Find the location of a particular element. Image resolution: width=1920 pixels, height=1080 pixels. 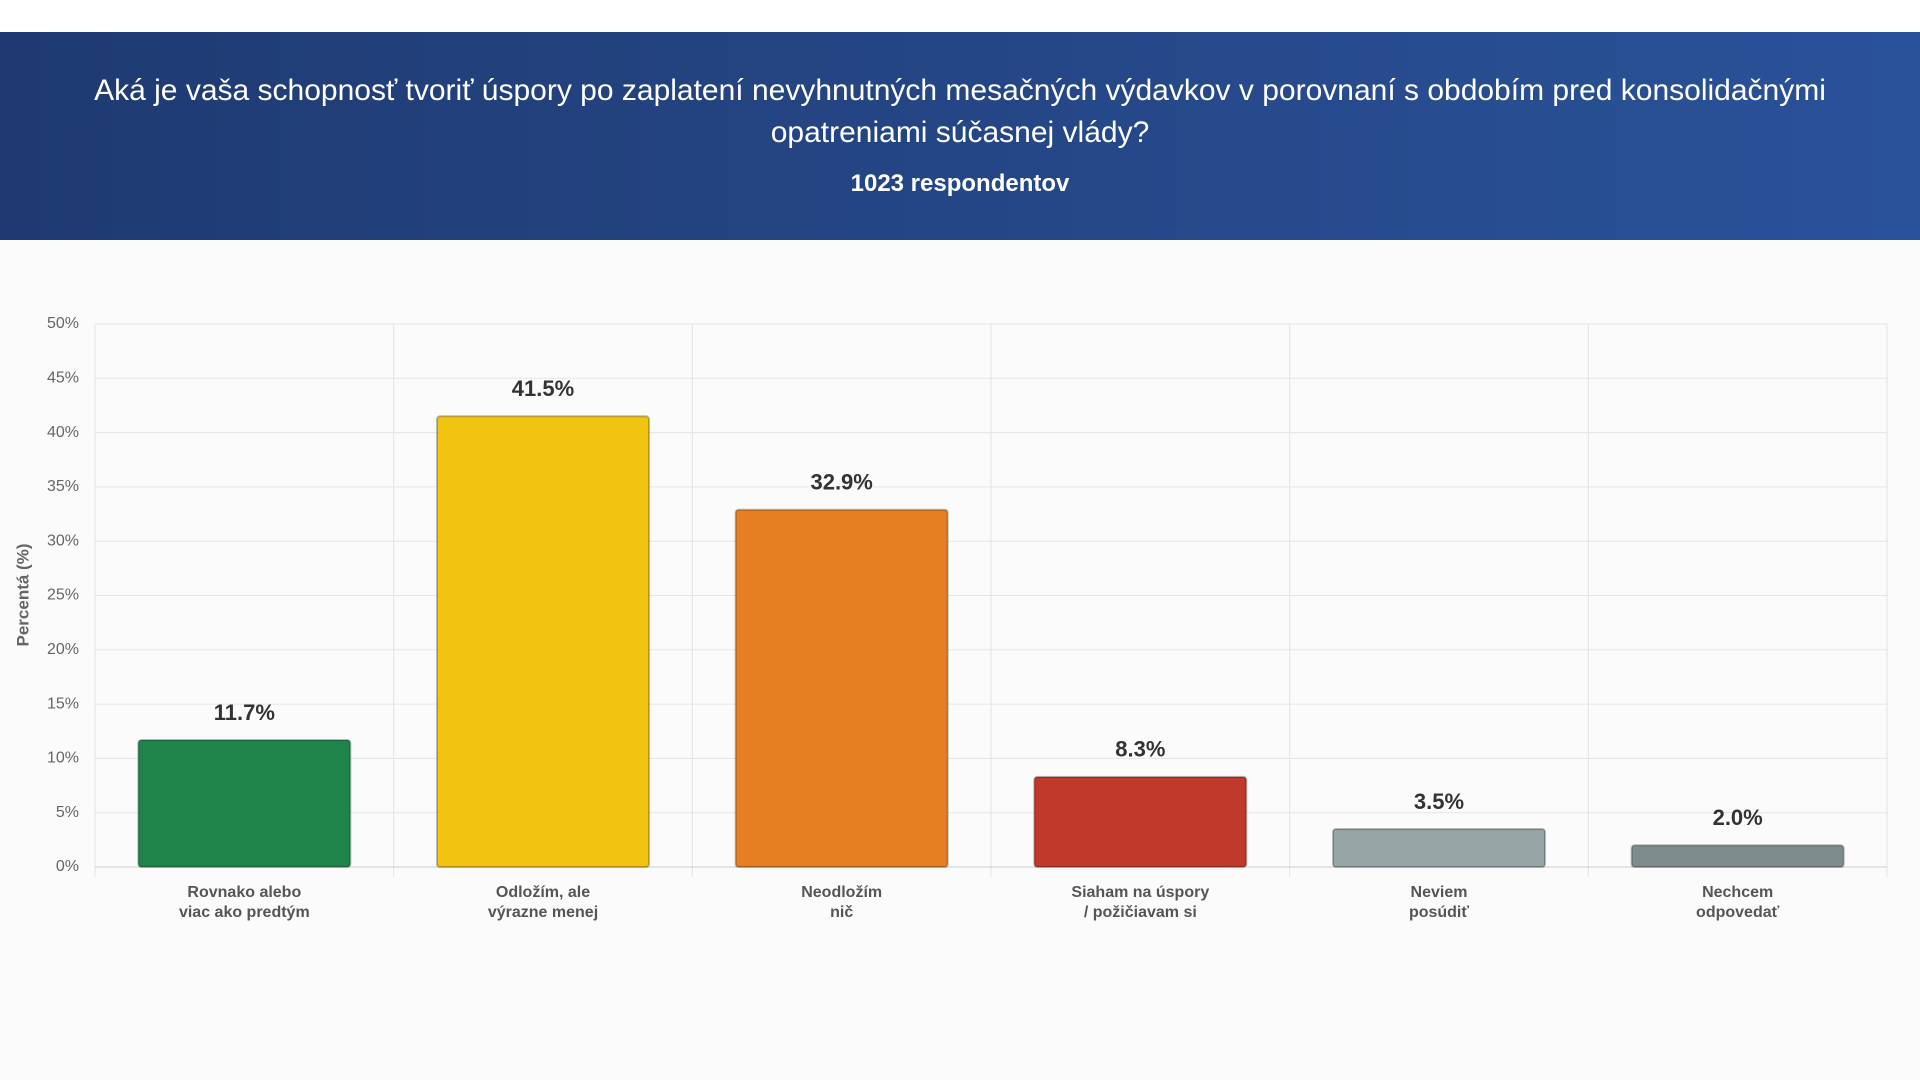

x-tick-label: Rovnako alebo is located at coordinates (244, 892).